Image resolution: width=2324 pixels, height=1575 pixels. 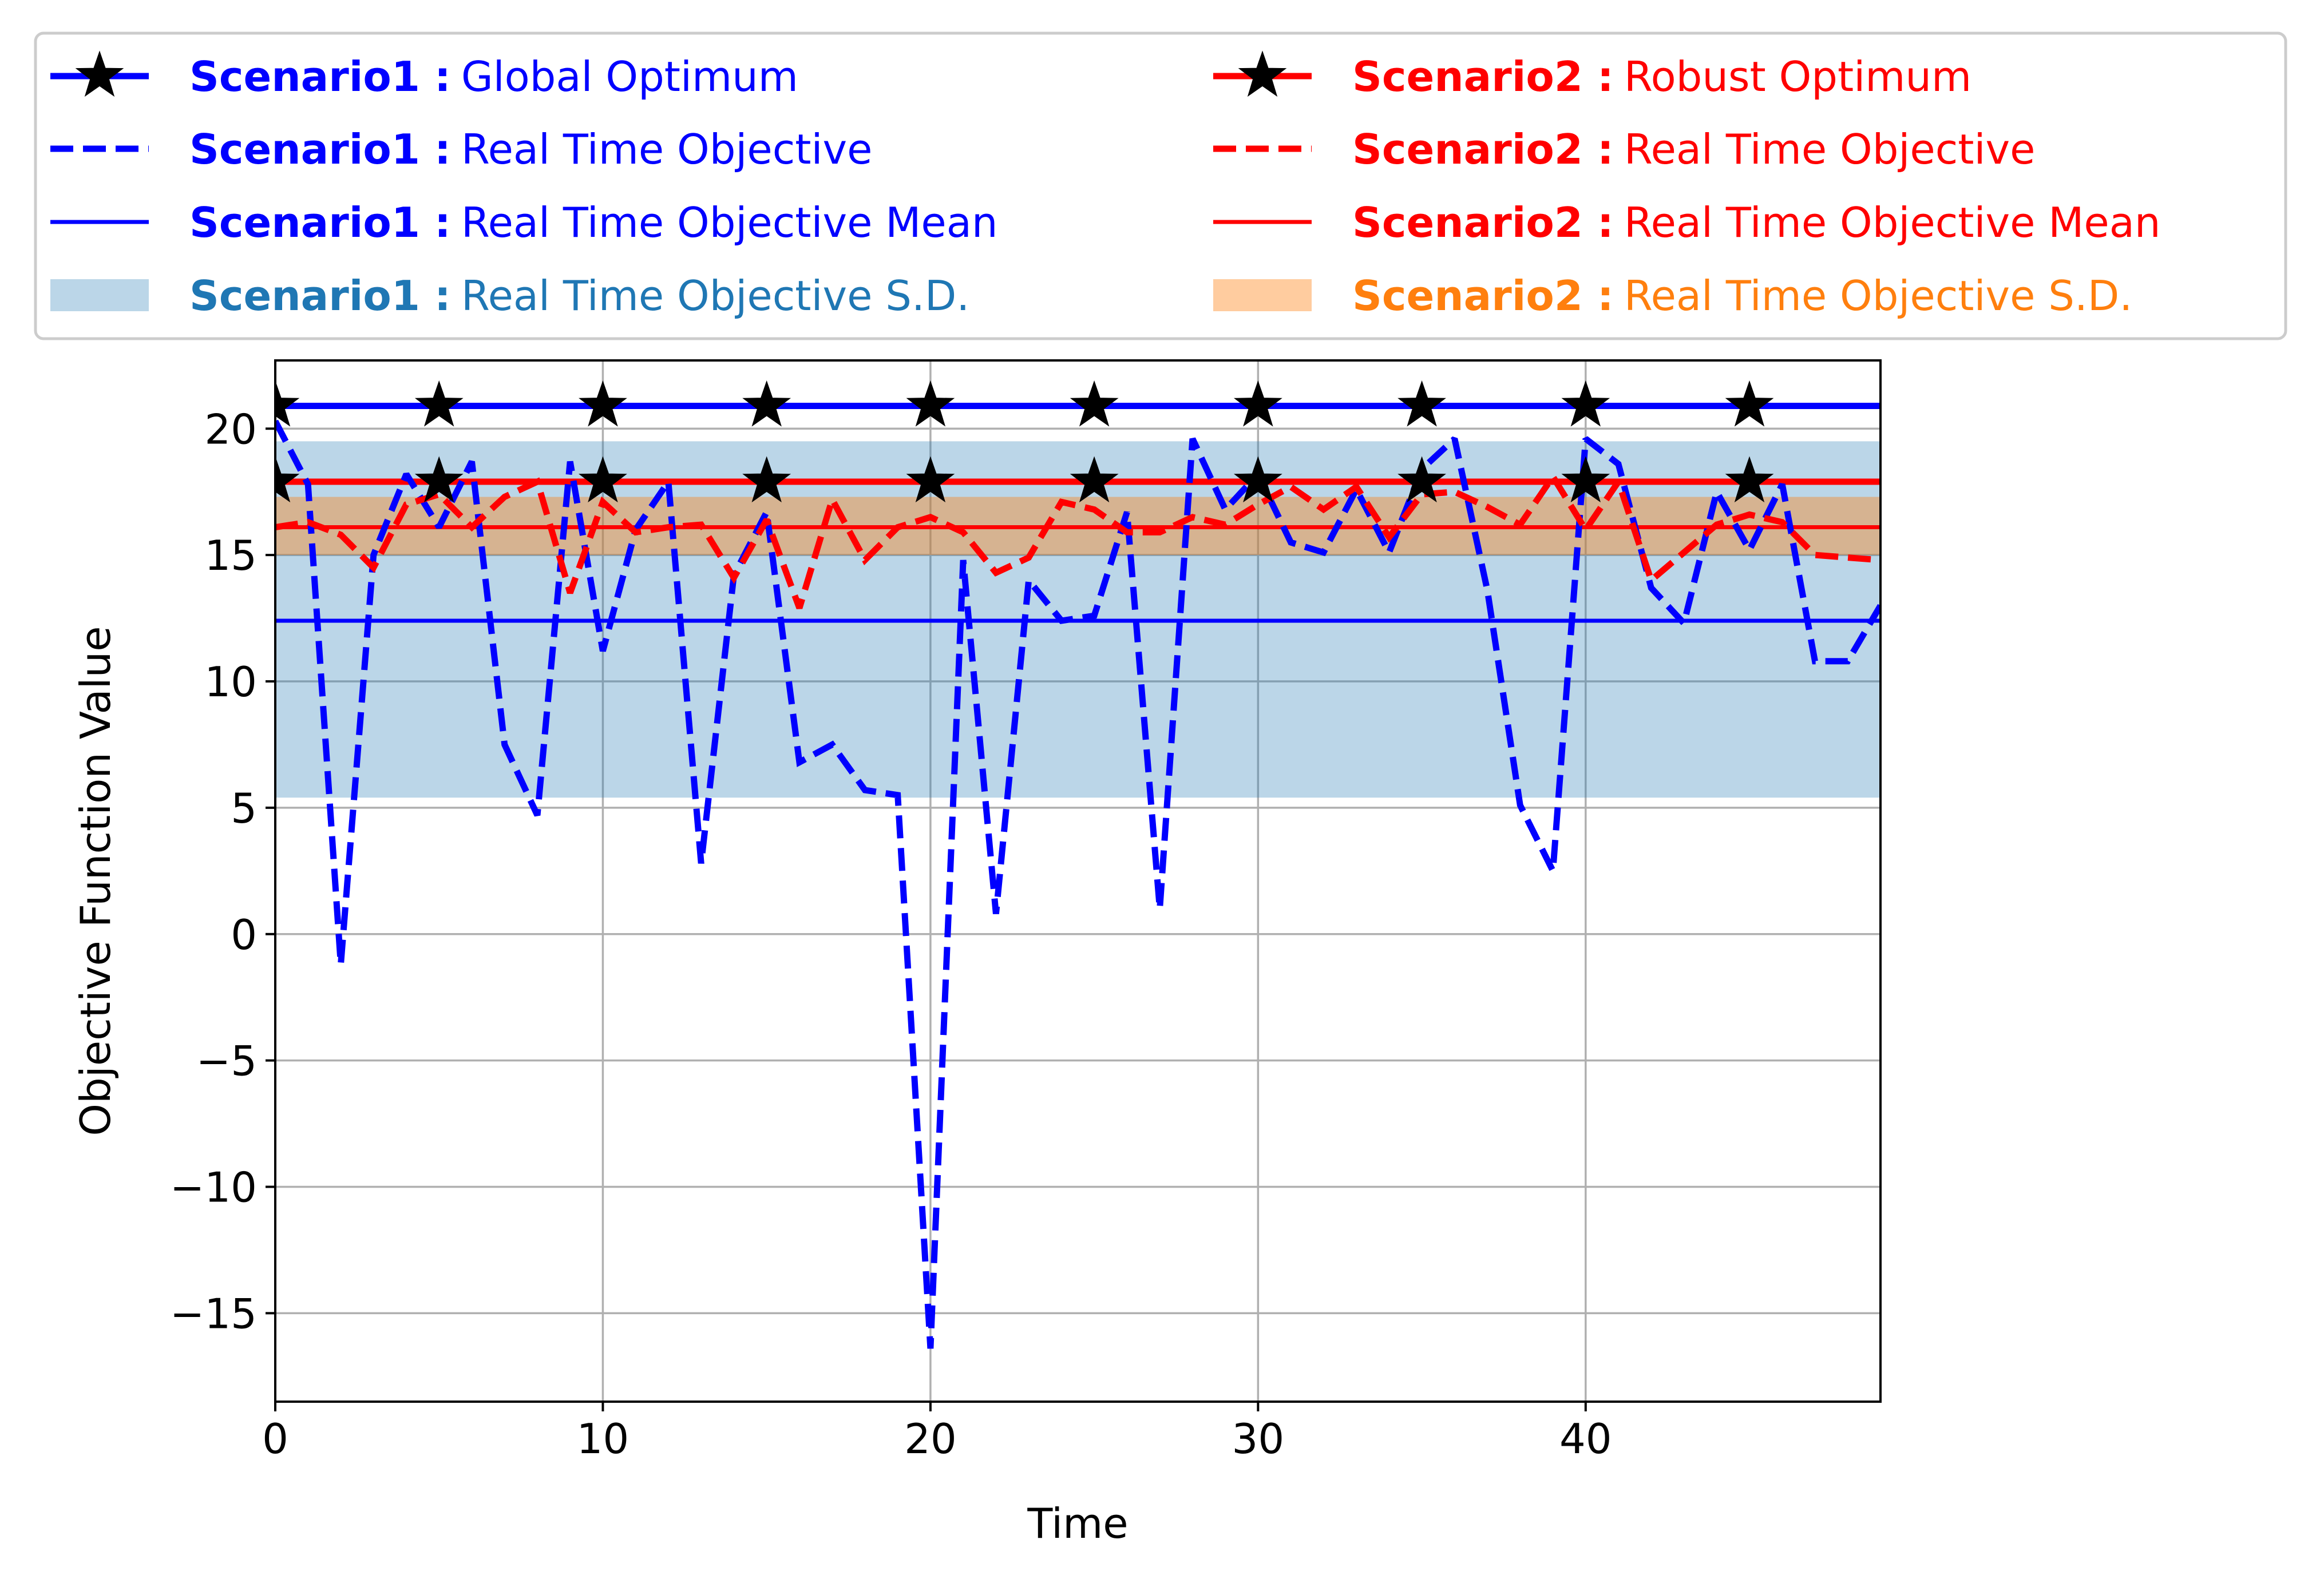 I want to click on legend-entry-s1_sd: Scenario1 : Real Time Objective S.D., so click(x=510, y=296).